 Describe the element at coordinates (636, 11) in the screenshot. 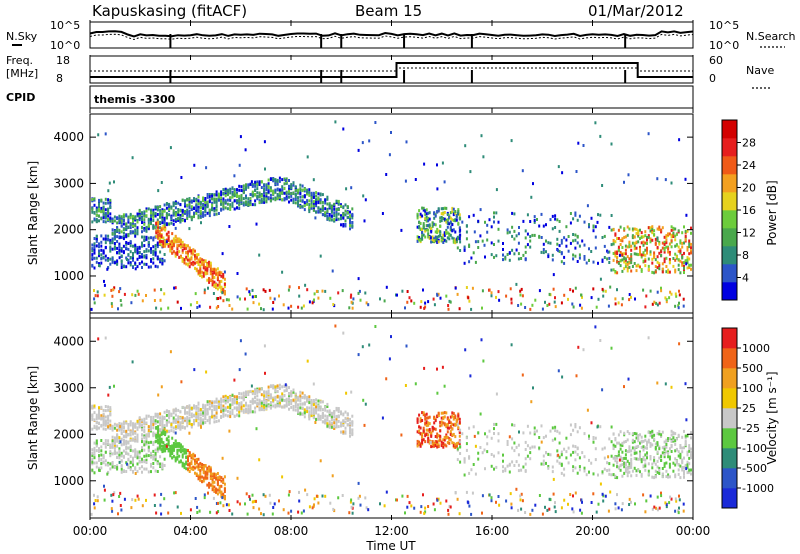

I see `date-label: 01/Mar/2012` at that location.